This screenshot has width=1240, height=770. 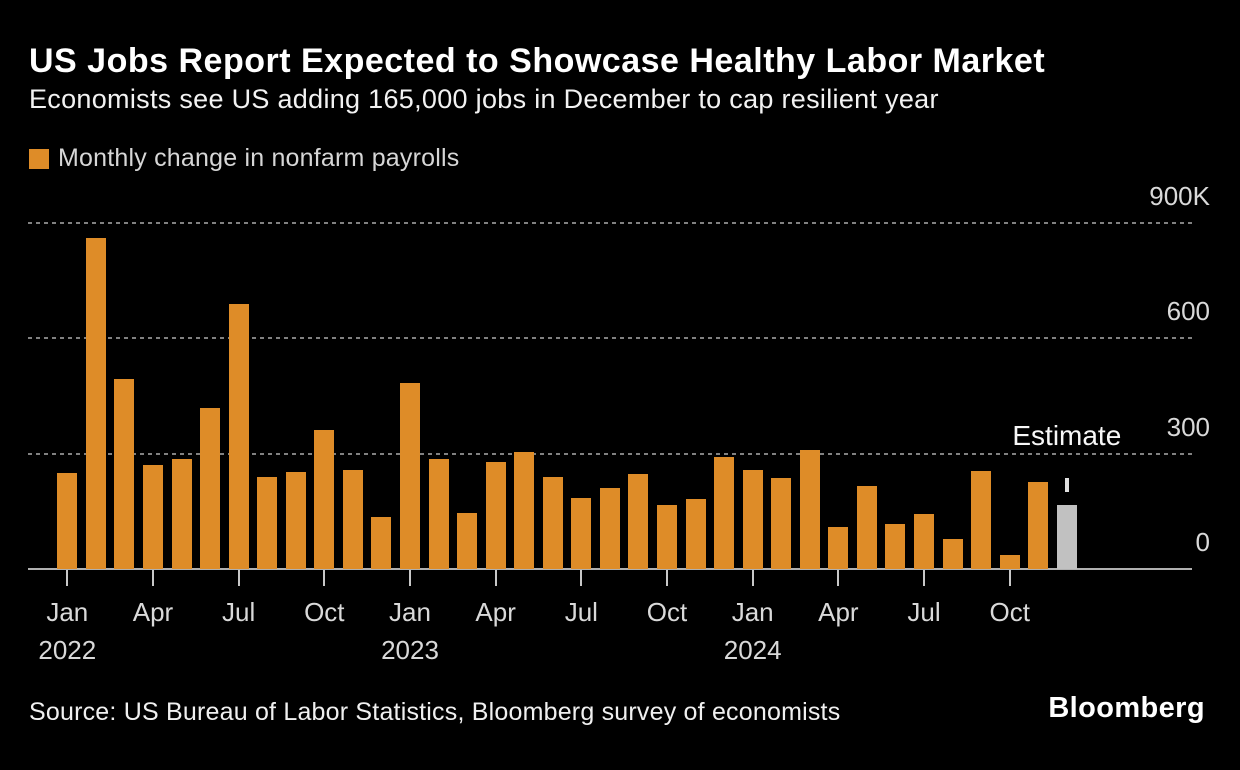 I want to click on x-axis-line, so click(x=610, y=569).